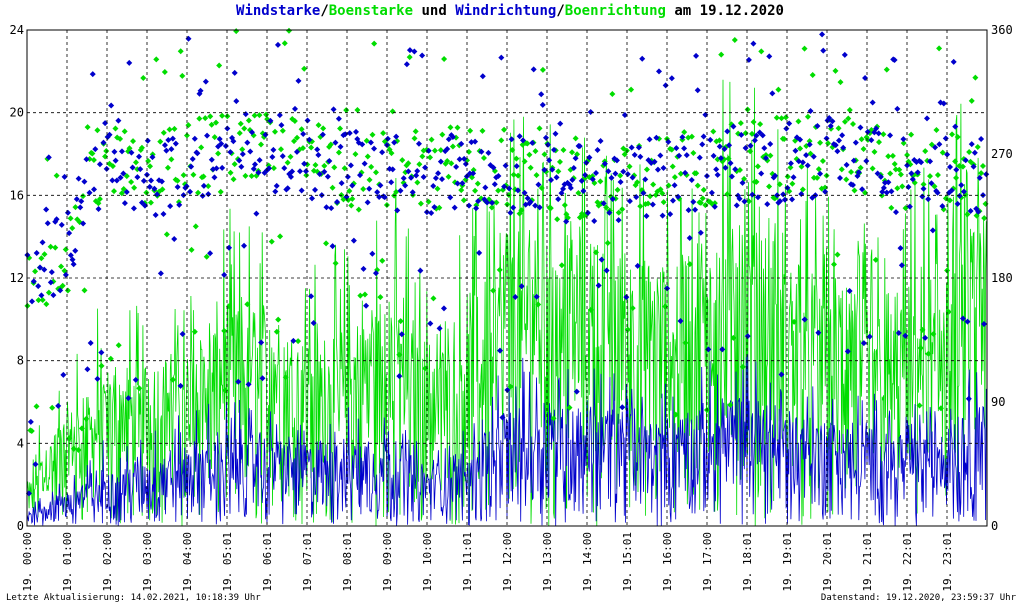 Image resolution: width=1020 pixels, height=606 pixels. What do you see at coordinates (615, 11) in the screenshot?
I see `title-gust-direction: Boenrichtung` at bounding box center [615, 11].